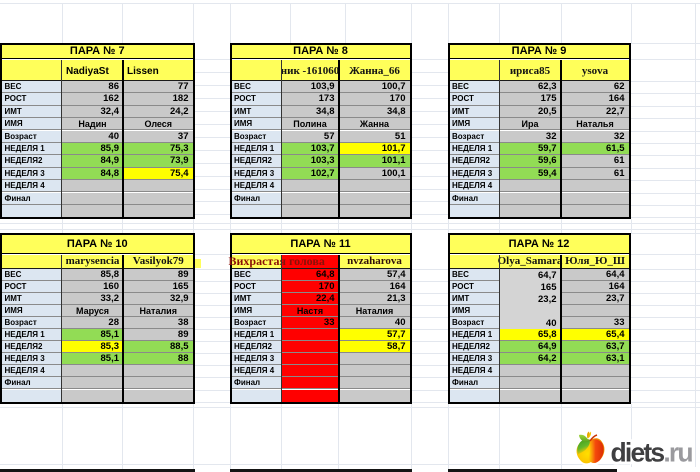 The height and width of the screenshot is (472, 700). What do you see at coordinates (652, 453) in the screenshot?
I see `svg-text: diets.ru` at bounding box center [652, 453].